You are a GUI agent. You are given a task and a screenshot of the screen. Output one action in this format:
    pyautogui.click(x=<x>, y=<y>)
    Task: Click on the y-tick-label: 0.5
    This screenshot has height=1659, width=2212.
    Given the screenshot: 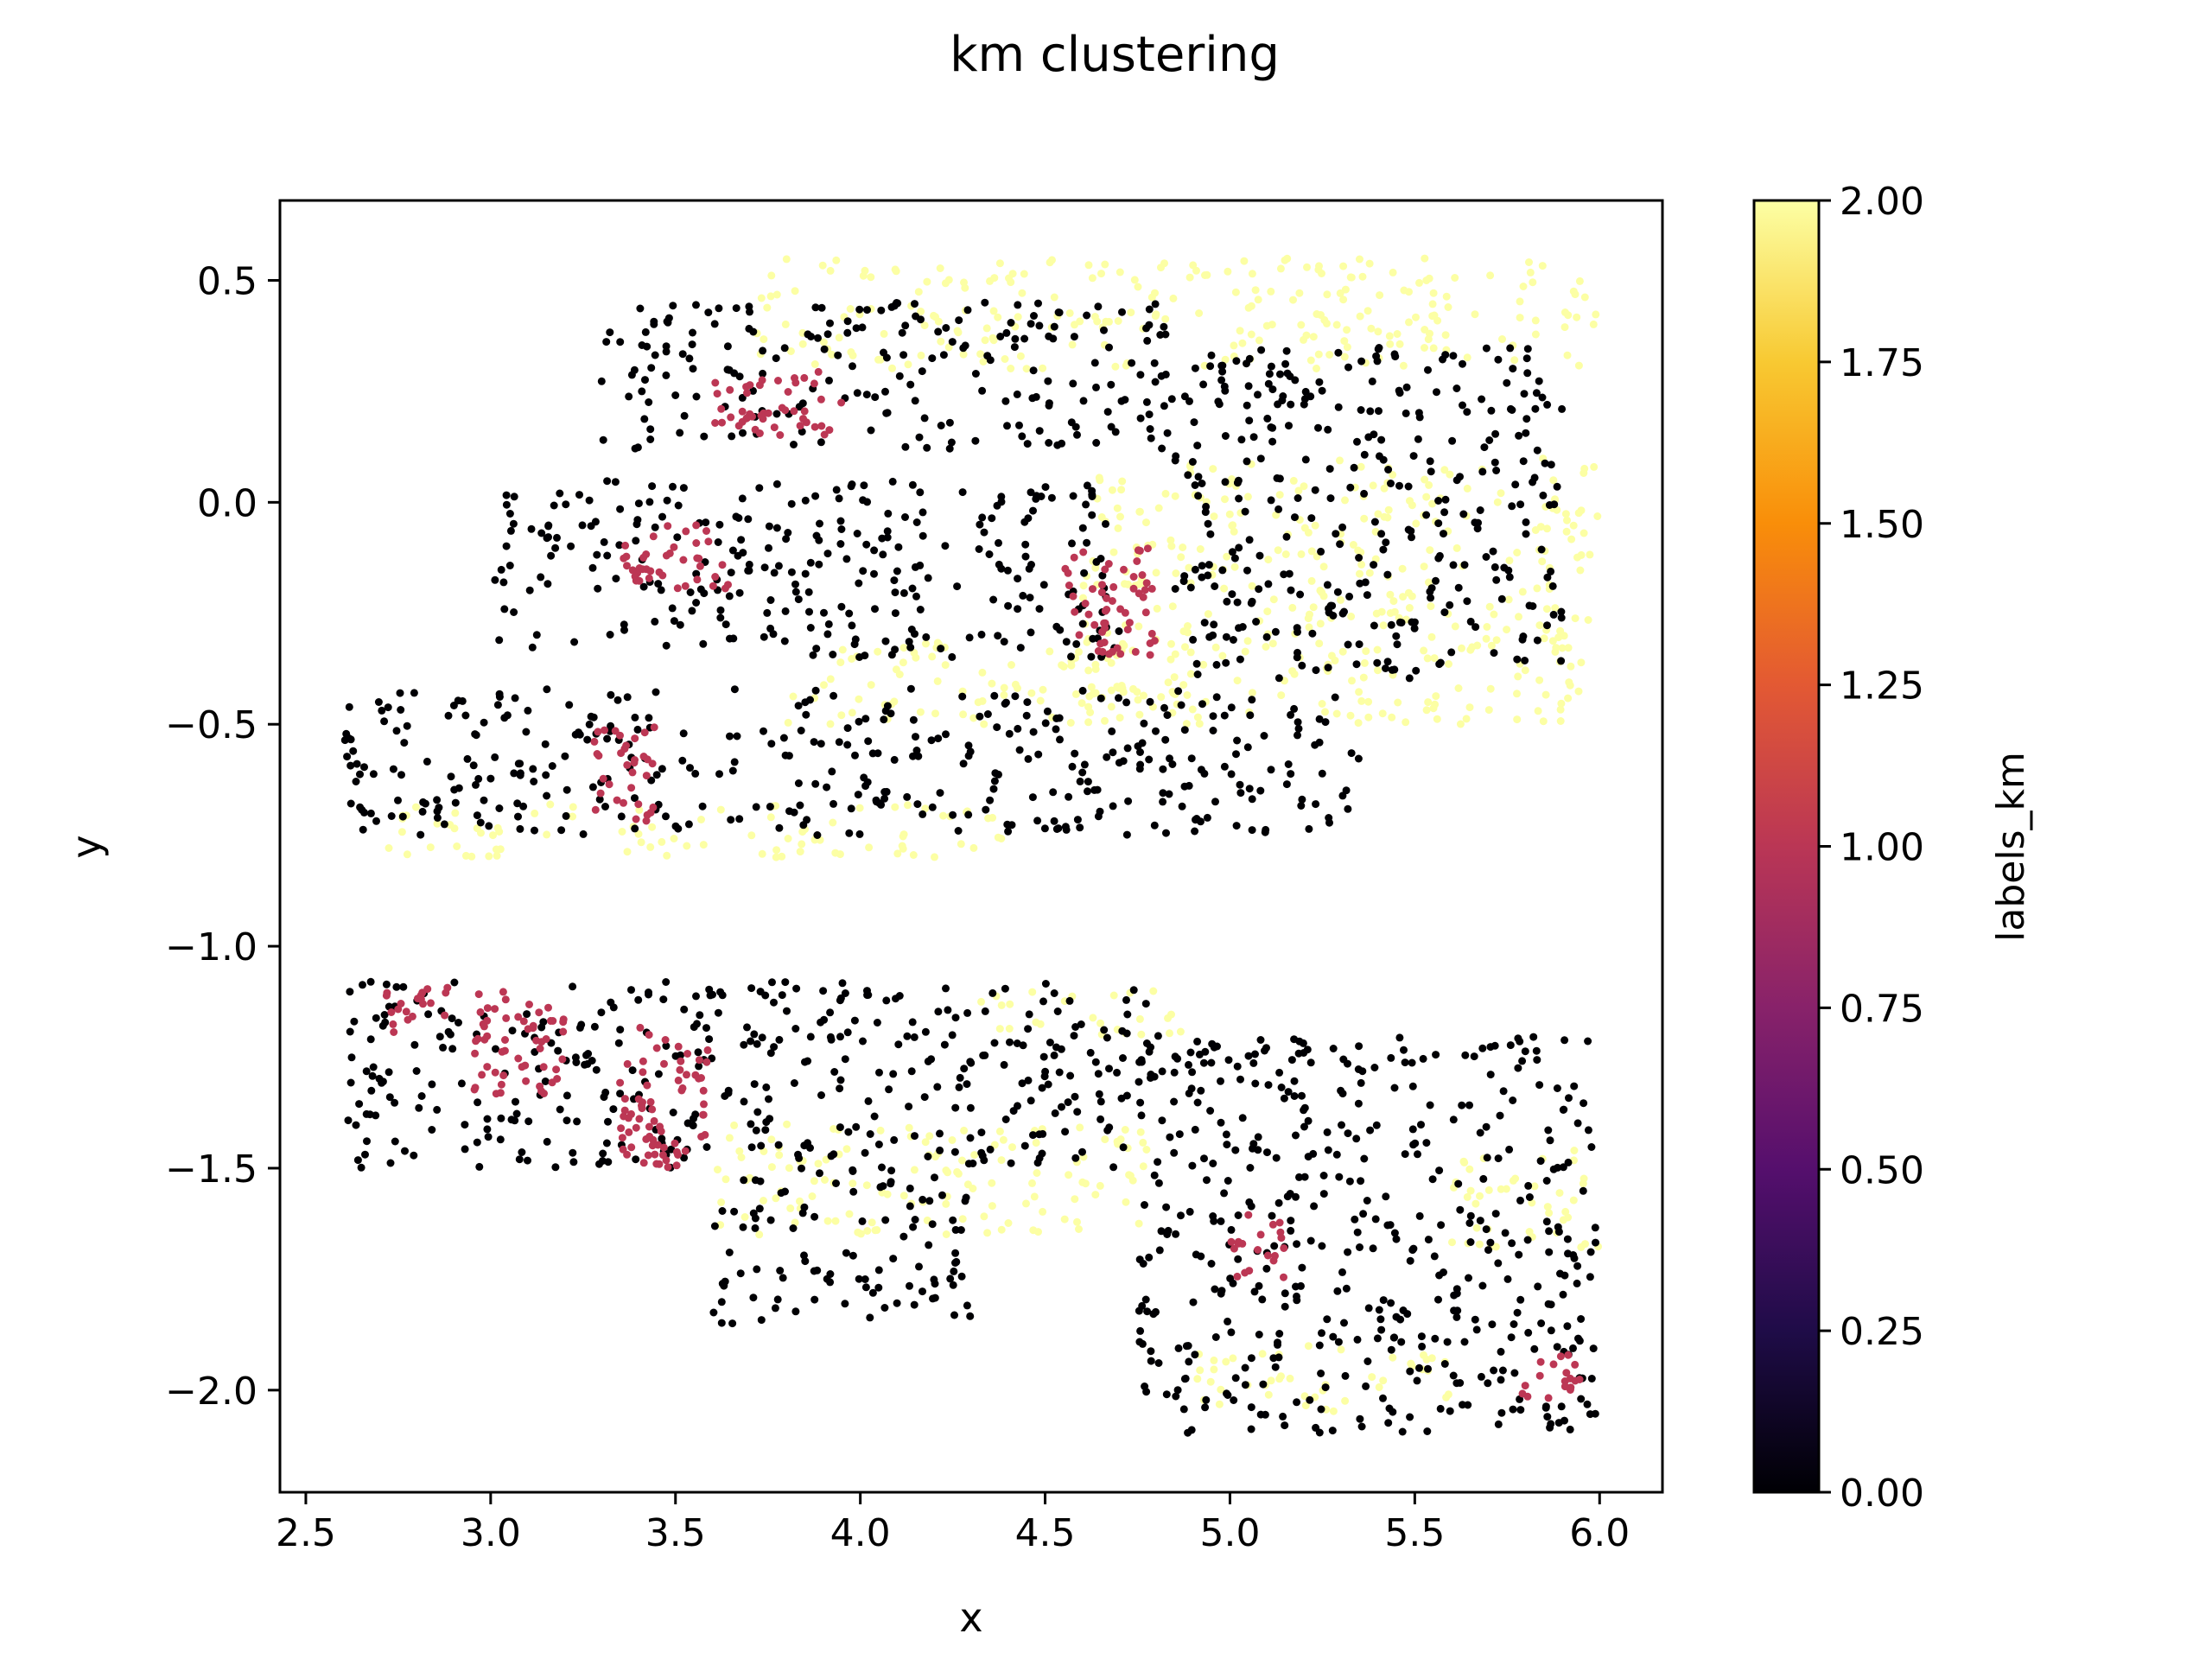 What is the action you would take?
    pyautogui.click(x=227, y=281)
    